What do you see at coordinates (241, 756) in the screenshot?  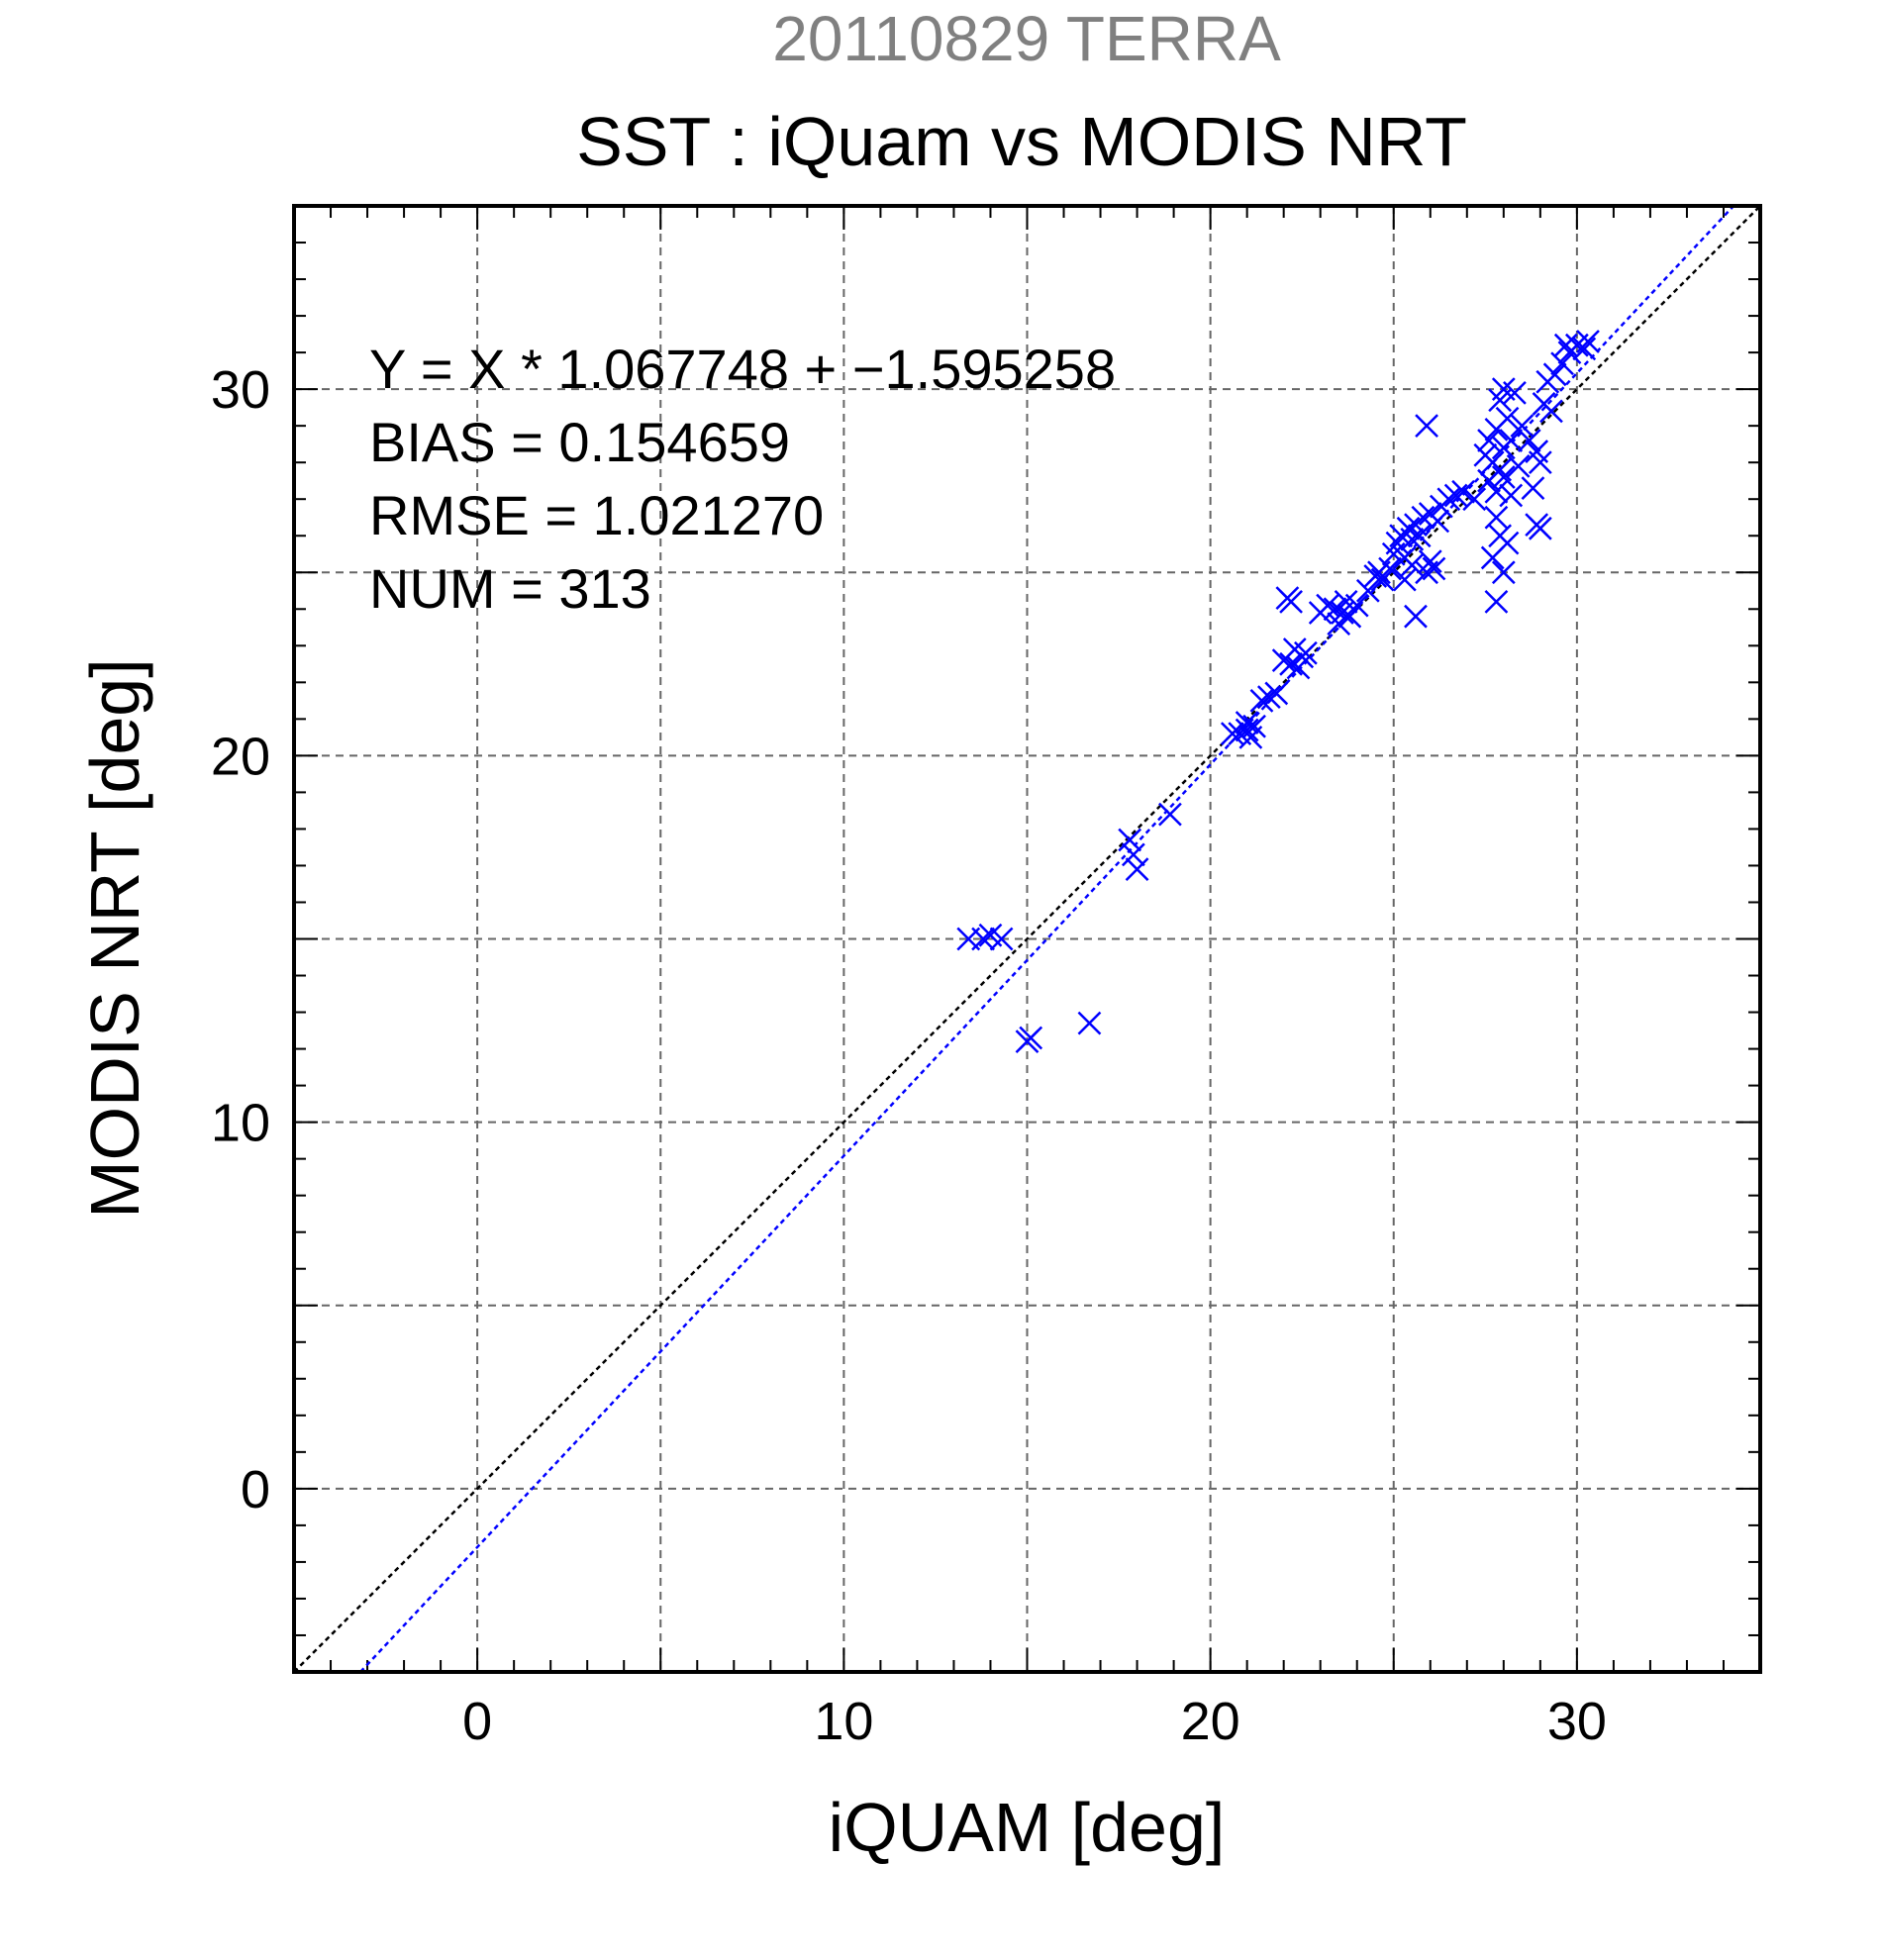 I see `y-tick-label: 20` at bounding box center [241, 756].